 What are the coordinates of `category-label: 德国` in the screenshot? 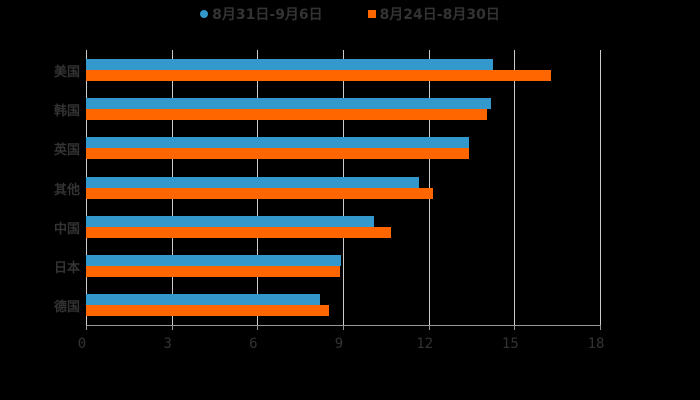 It's located at (66, 308).